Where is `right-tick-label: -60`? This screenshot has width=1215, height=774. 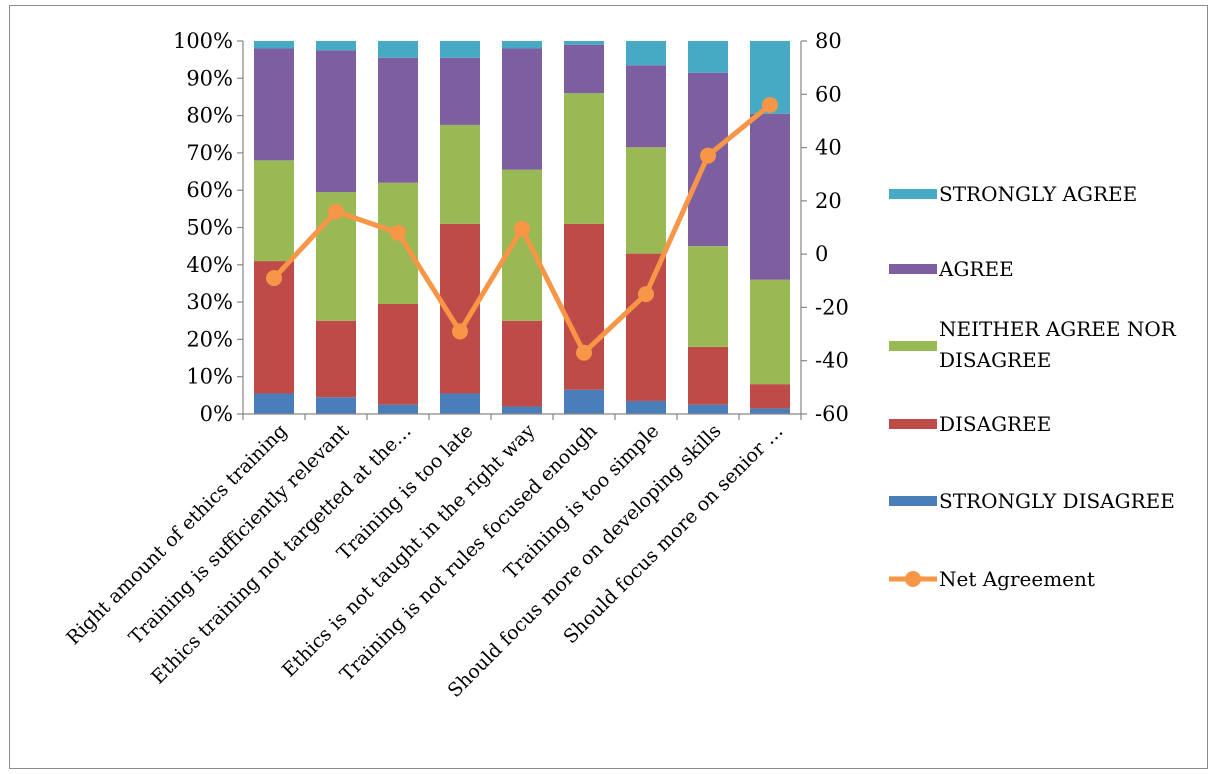
right-tick-label: -60 is located at coordinates (832, 414).